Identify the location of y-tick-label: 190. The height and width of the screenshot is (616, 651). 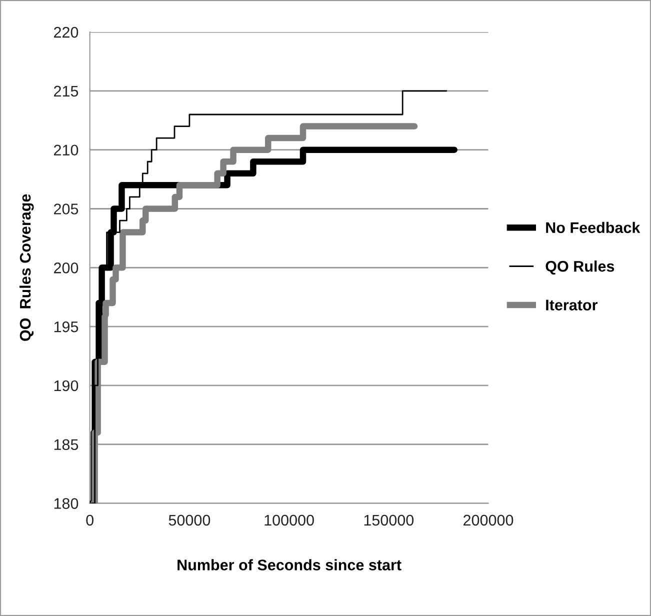
(66, 386).